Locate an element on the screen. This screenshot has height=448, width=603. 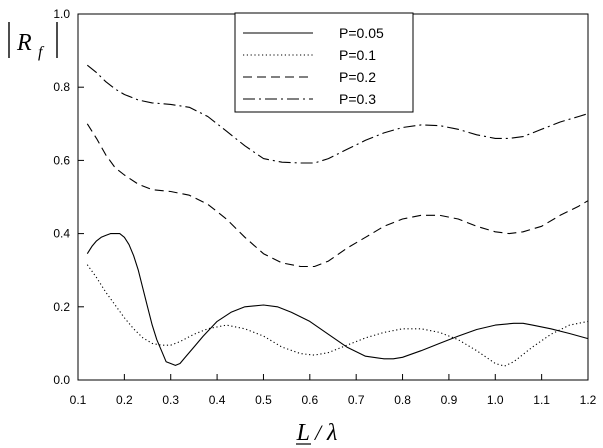
legend-label: P=0.3 is located at coordinates (357, 99).